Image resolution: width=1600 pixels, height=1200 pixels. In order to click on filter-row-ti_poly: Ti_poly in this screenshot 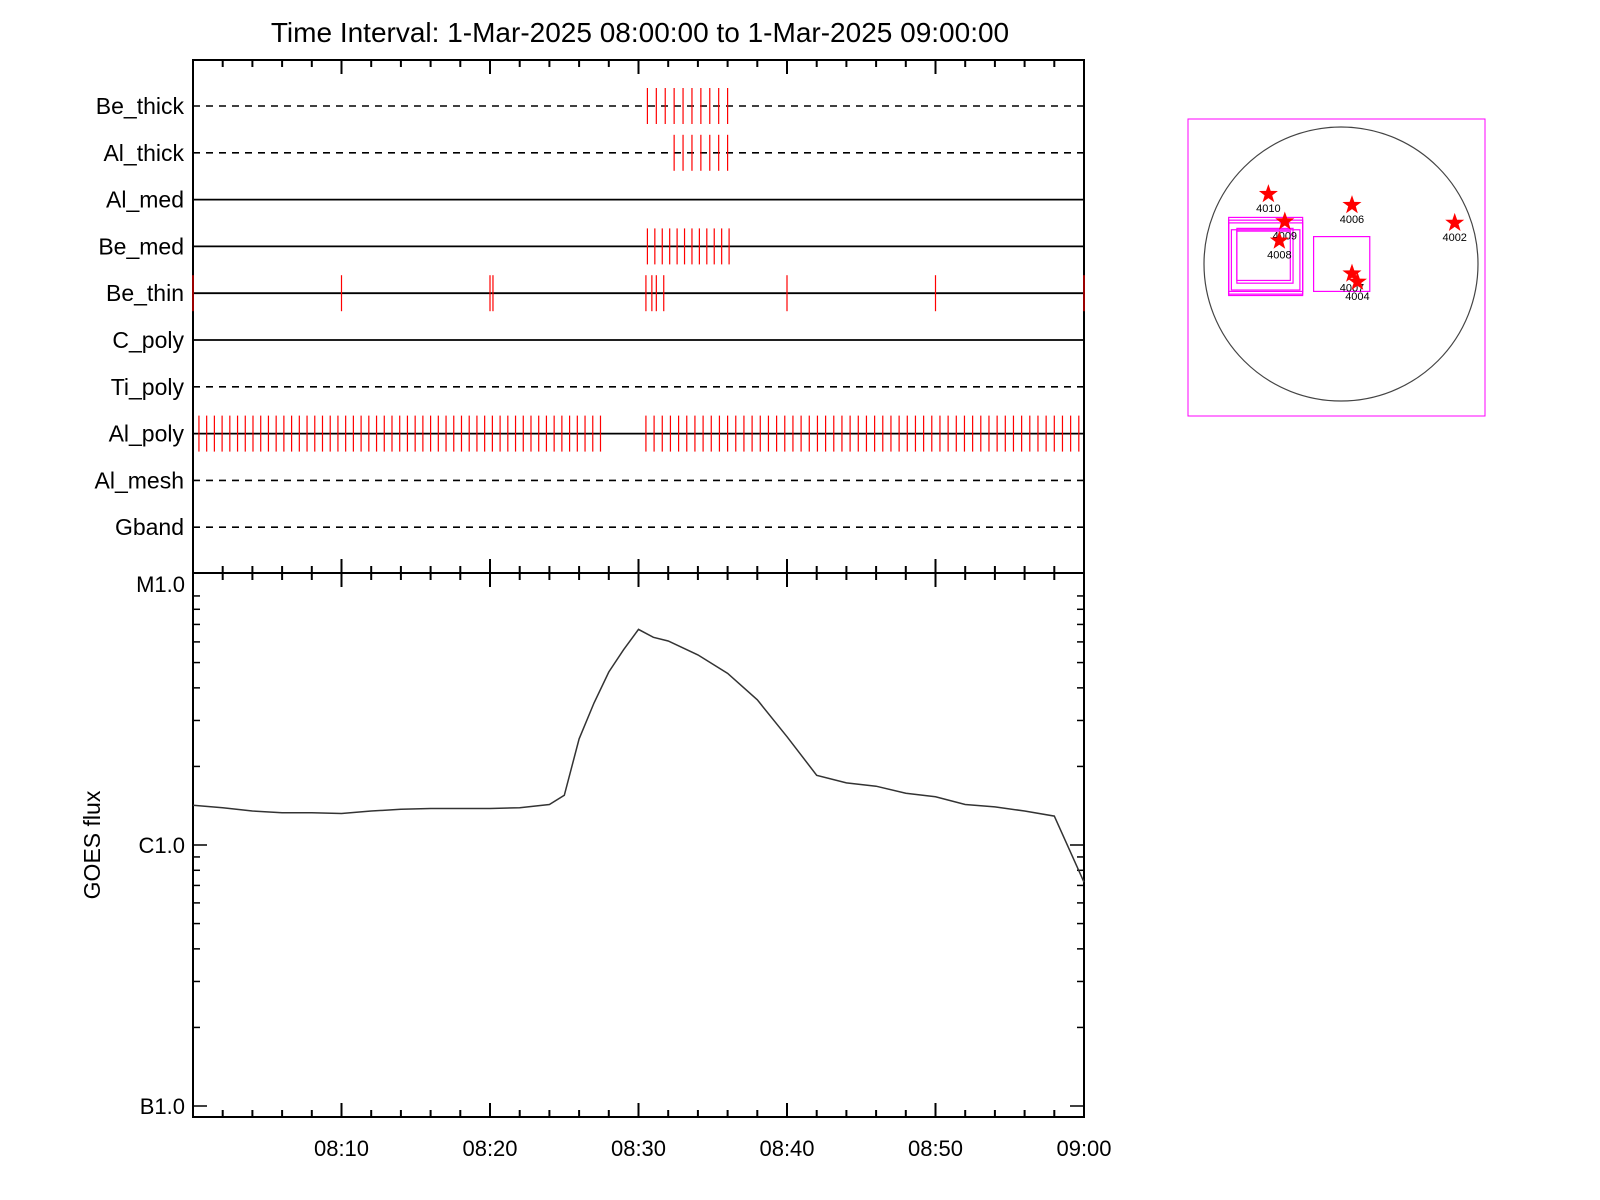, I will do `click(597, 387)`.